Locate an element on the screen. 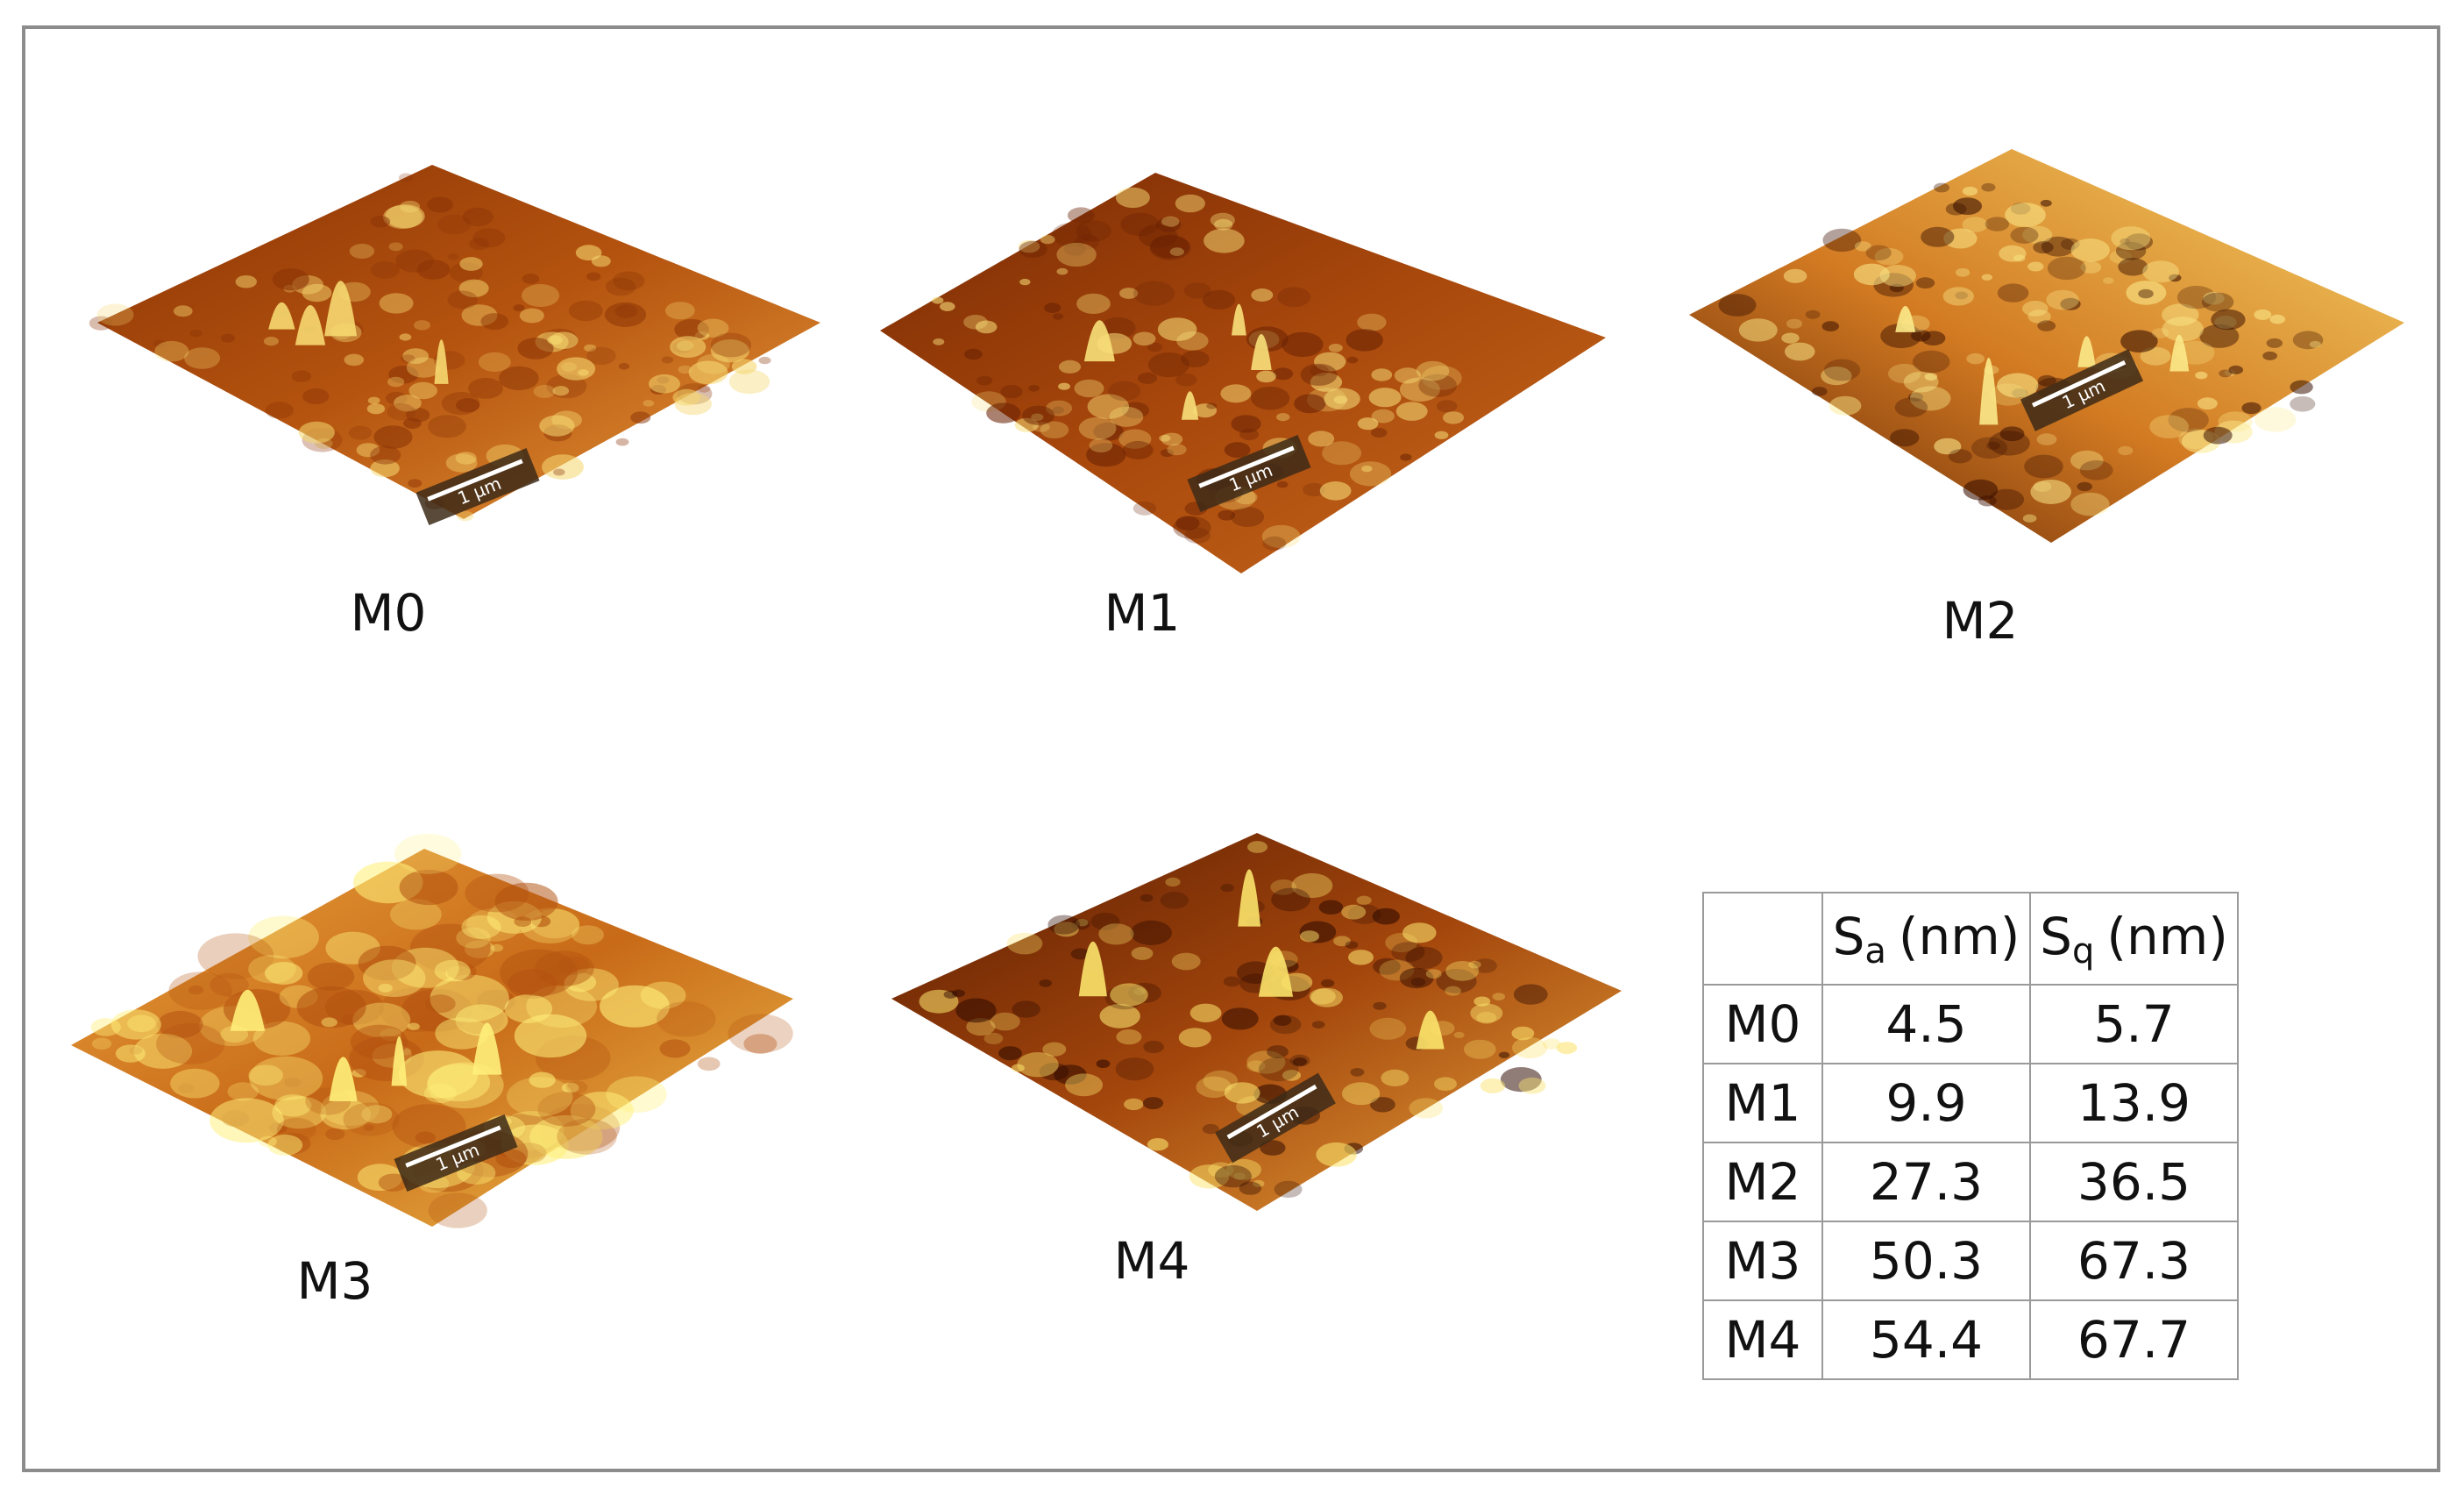 The width and height of the screenshot is (2464, 1502). table-row: M1 9.9 13.9 is located at coordinates (1970, 1103).